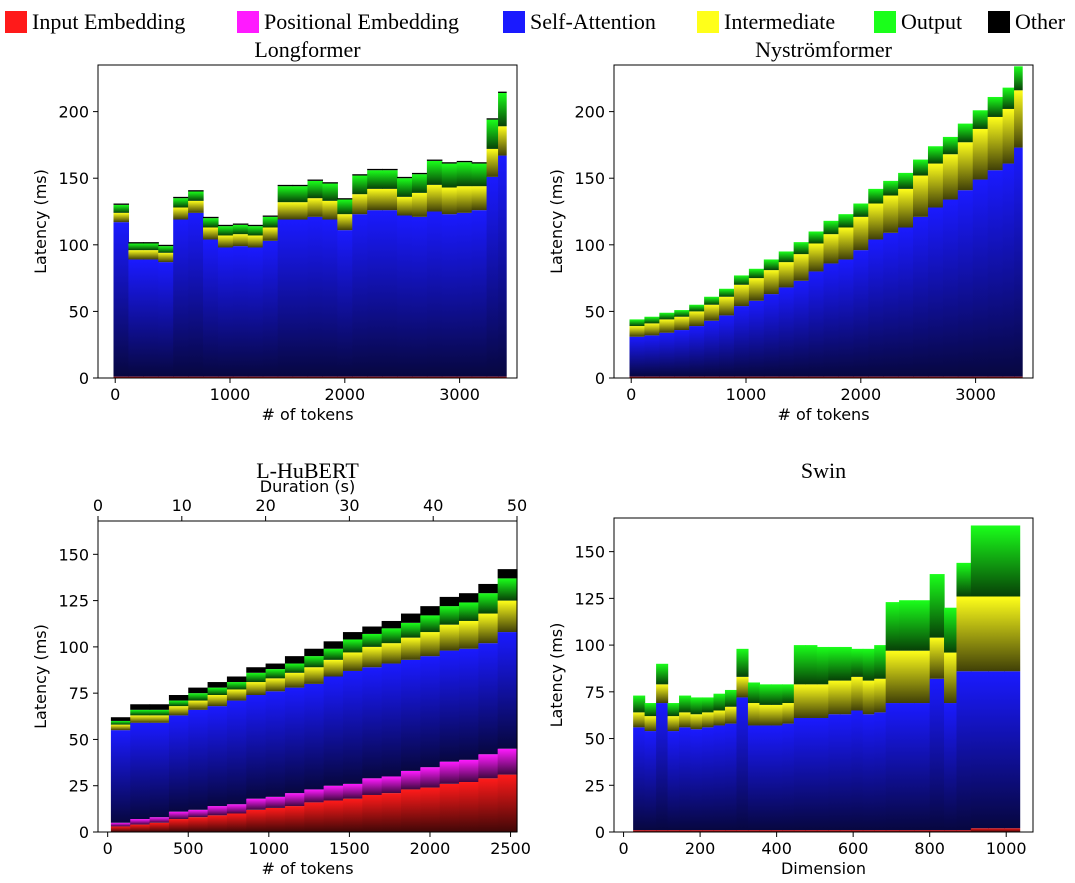 This screenshot has width=1075, height=883. What do you see at coordinates (1040, 21) in the screenshot?
I see `legend-label: Other` at bounding box center [1040, 21].